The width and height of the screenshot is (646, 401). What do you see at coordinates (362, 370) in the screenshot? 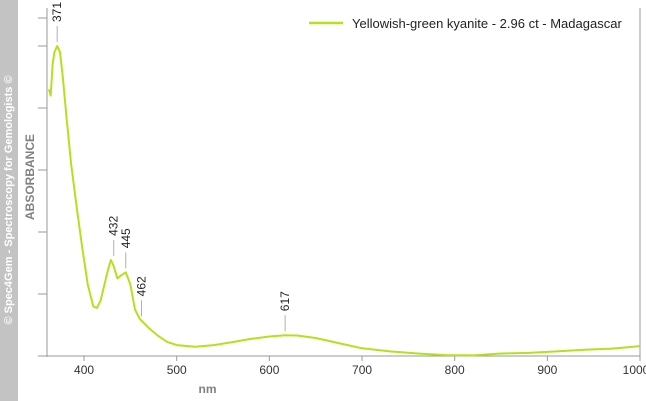
I see `x-tick-label: 700` at bounding box center [362, 370].